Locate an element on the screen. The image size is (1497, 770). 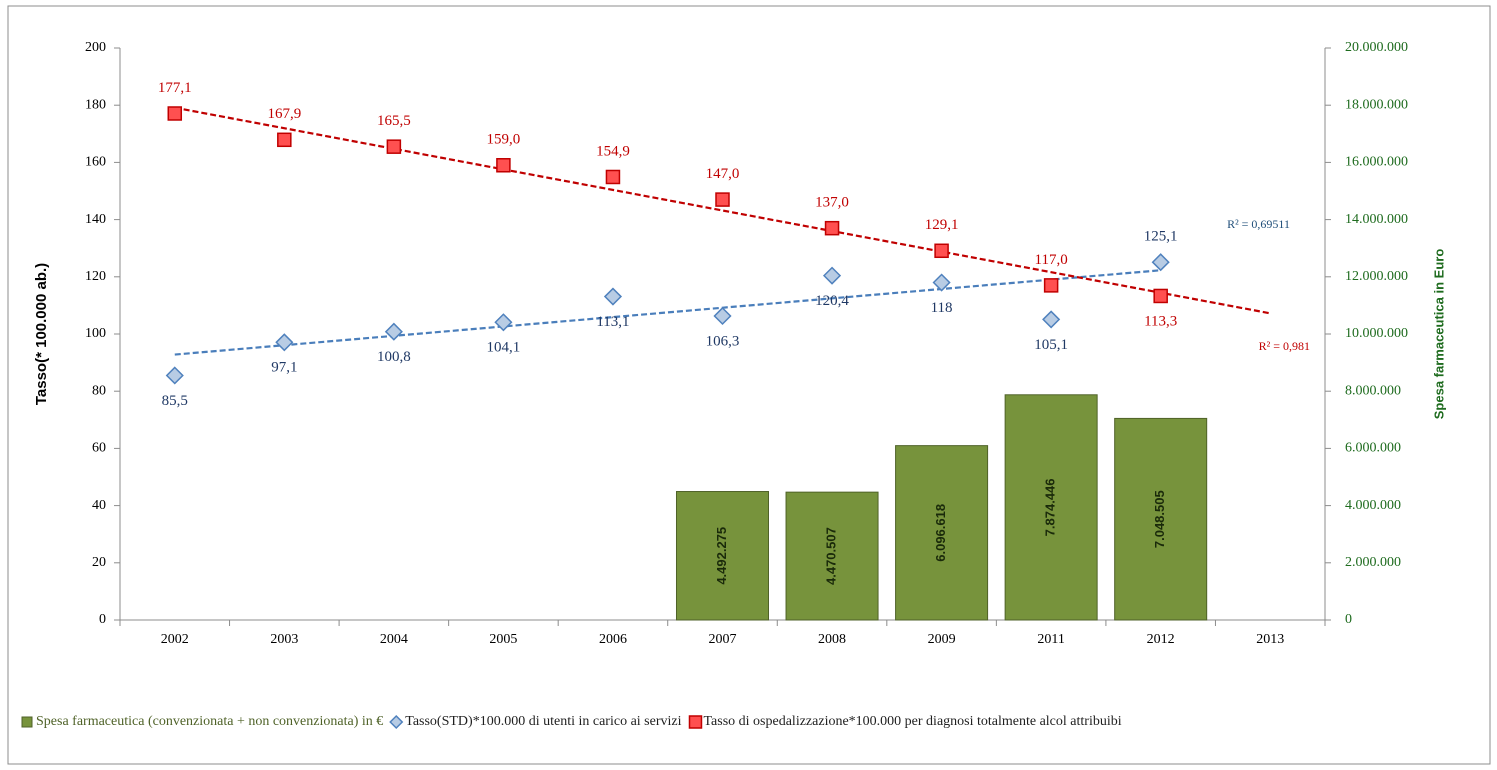
point-value-label: 137,0 is located at coordinates (832, 203).